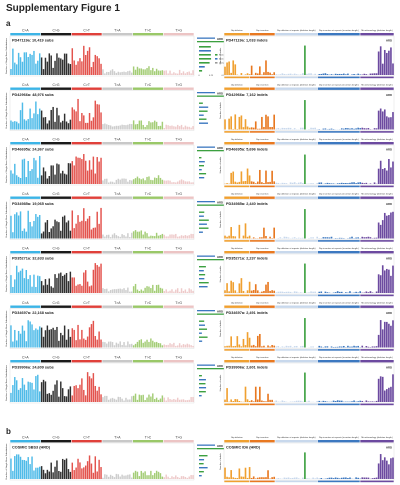 Image resolution: width=400 pixels, height=485 pixels. What do you see at coordinates (55, 194) in the screenshot?
I see `sbs-group-label: C>G` at bounding box center [55, 194].